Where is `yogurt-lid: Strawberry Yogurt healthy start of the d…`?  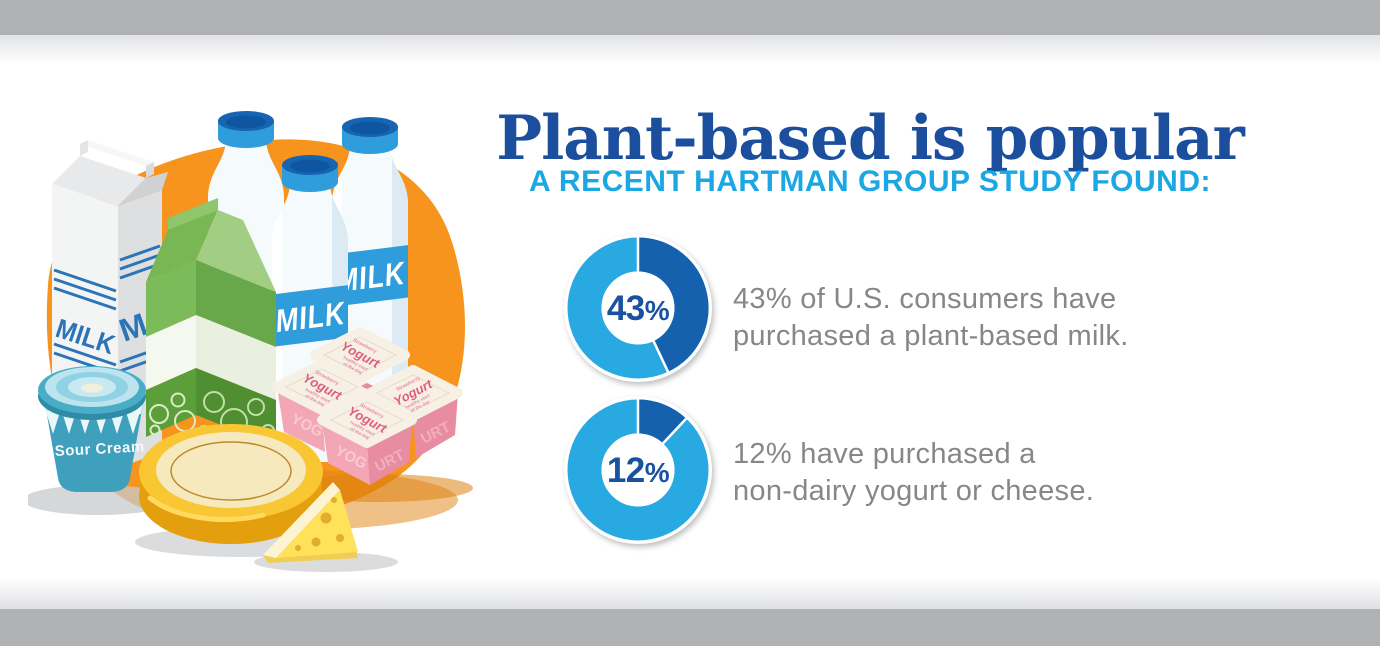 yogurt-lid: Strawberry Yogurt healthy start of the d… is located at coordinates (367, 420).